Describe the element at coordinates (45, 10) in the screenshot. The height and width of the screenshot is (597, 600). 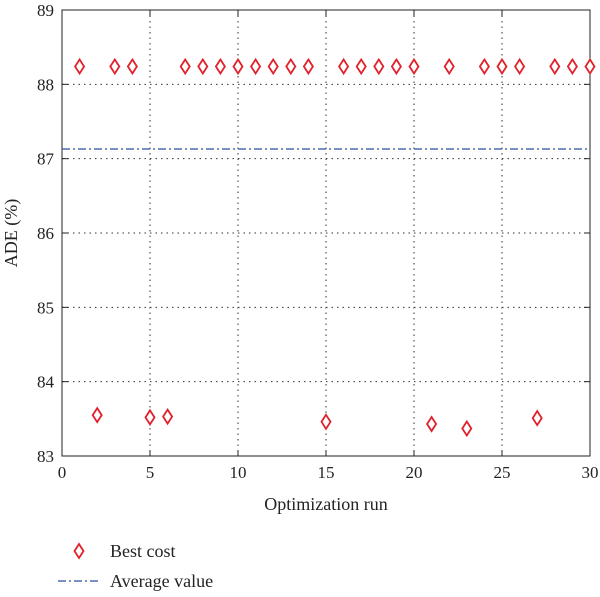
I see `y-tick-label: 89` at that location.